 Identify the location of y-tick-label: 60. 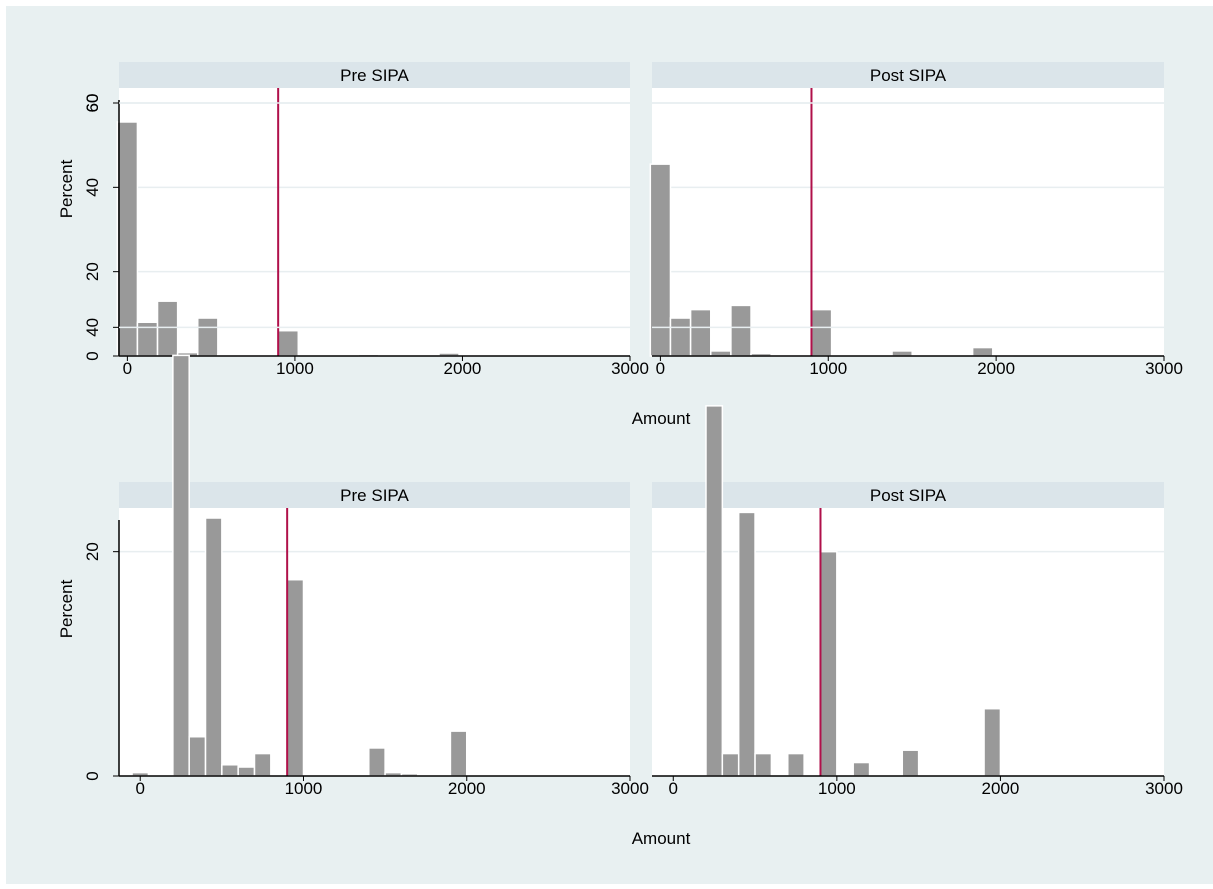
(92, 103).